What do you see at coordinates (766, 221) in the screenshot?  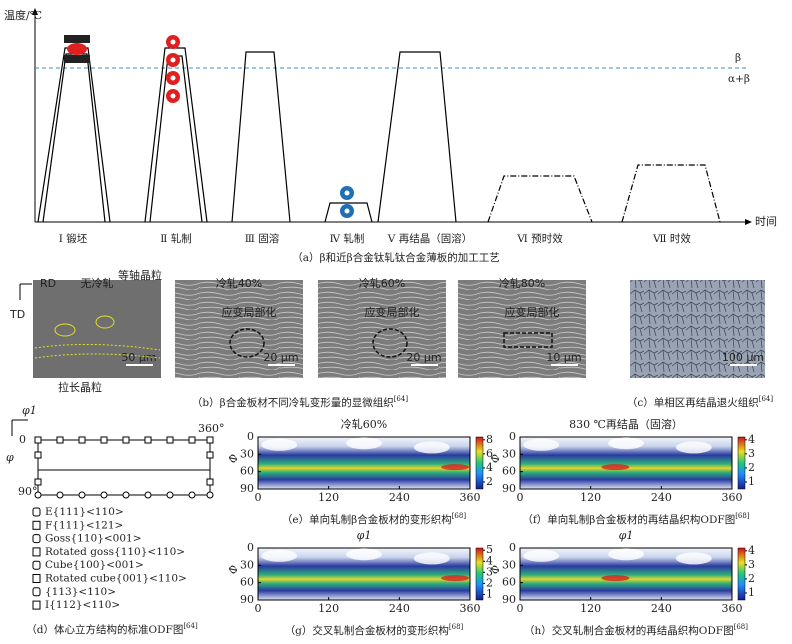 I see `x-axis-label: 时间` at bounding box center [766, 221].